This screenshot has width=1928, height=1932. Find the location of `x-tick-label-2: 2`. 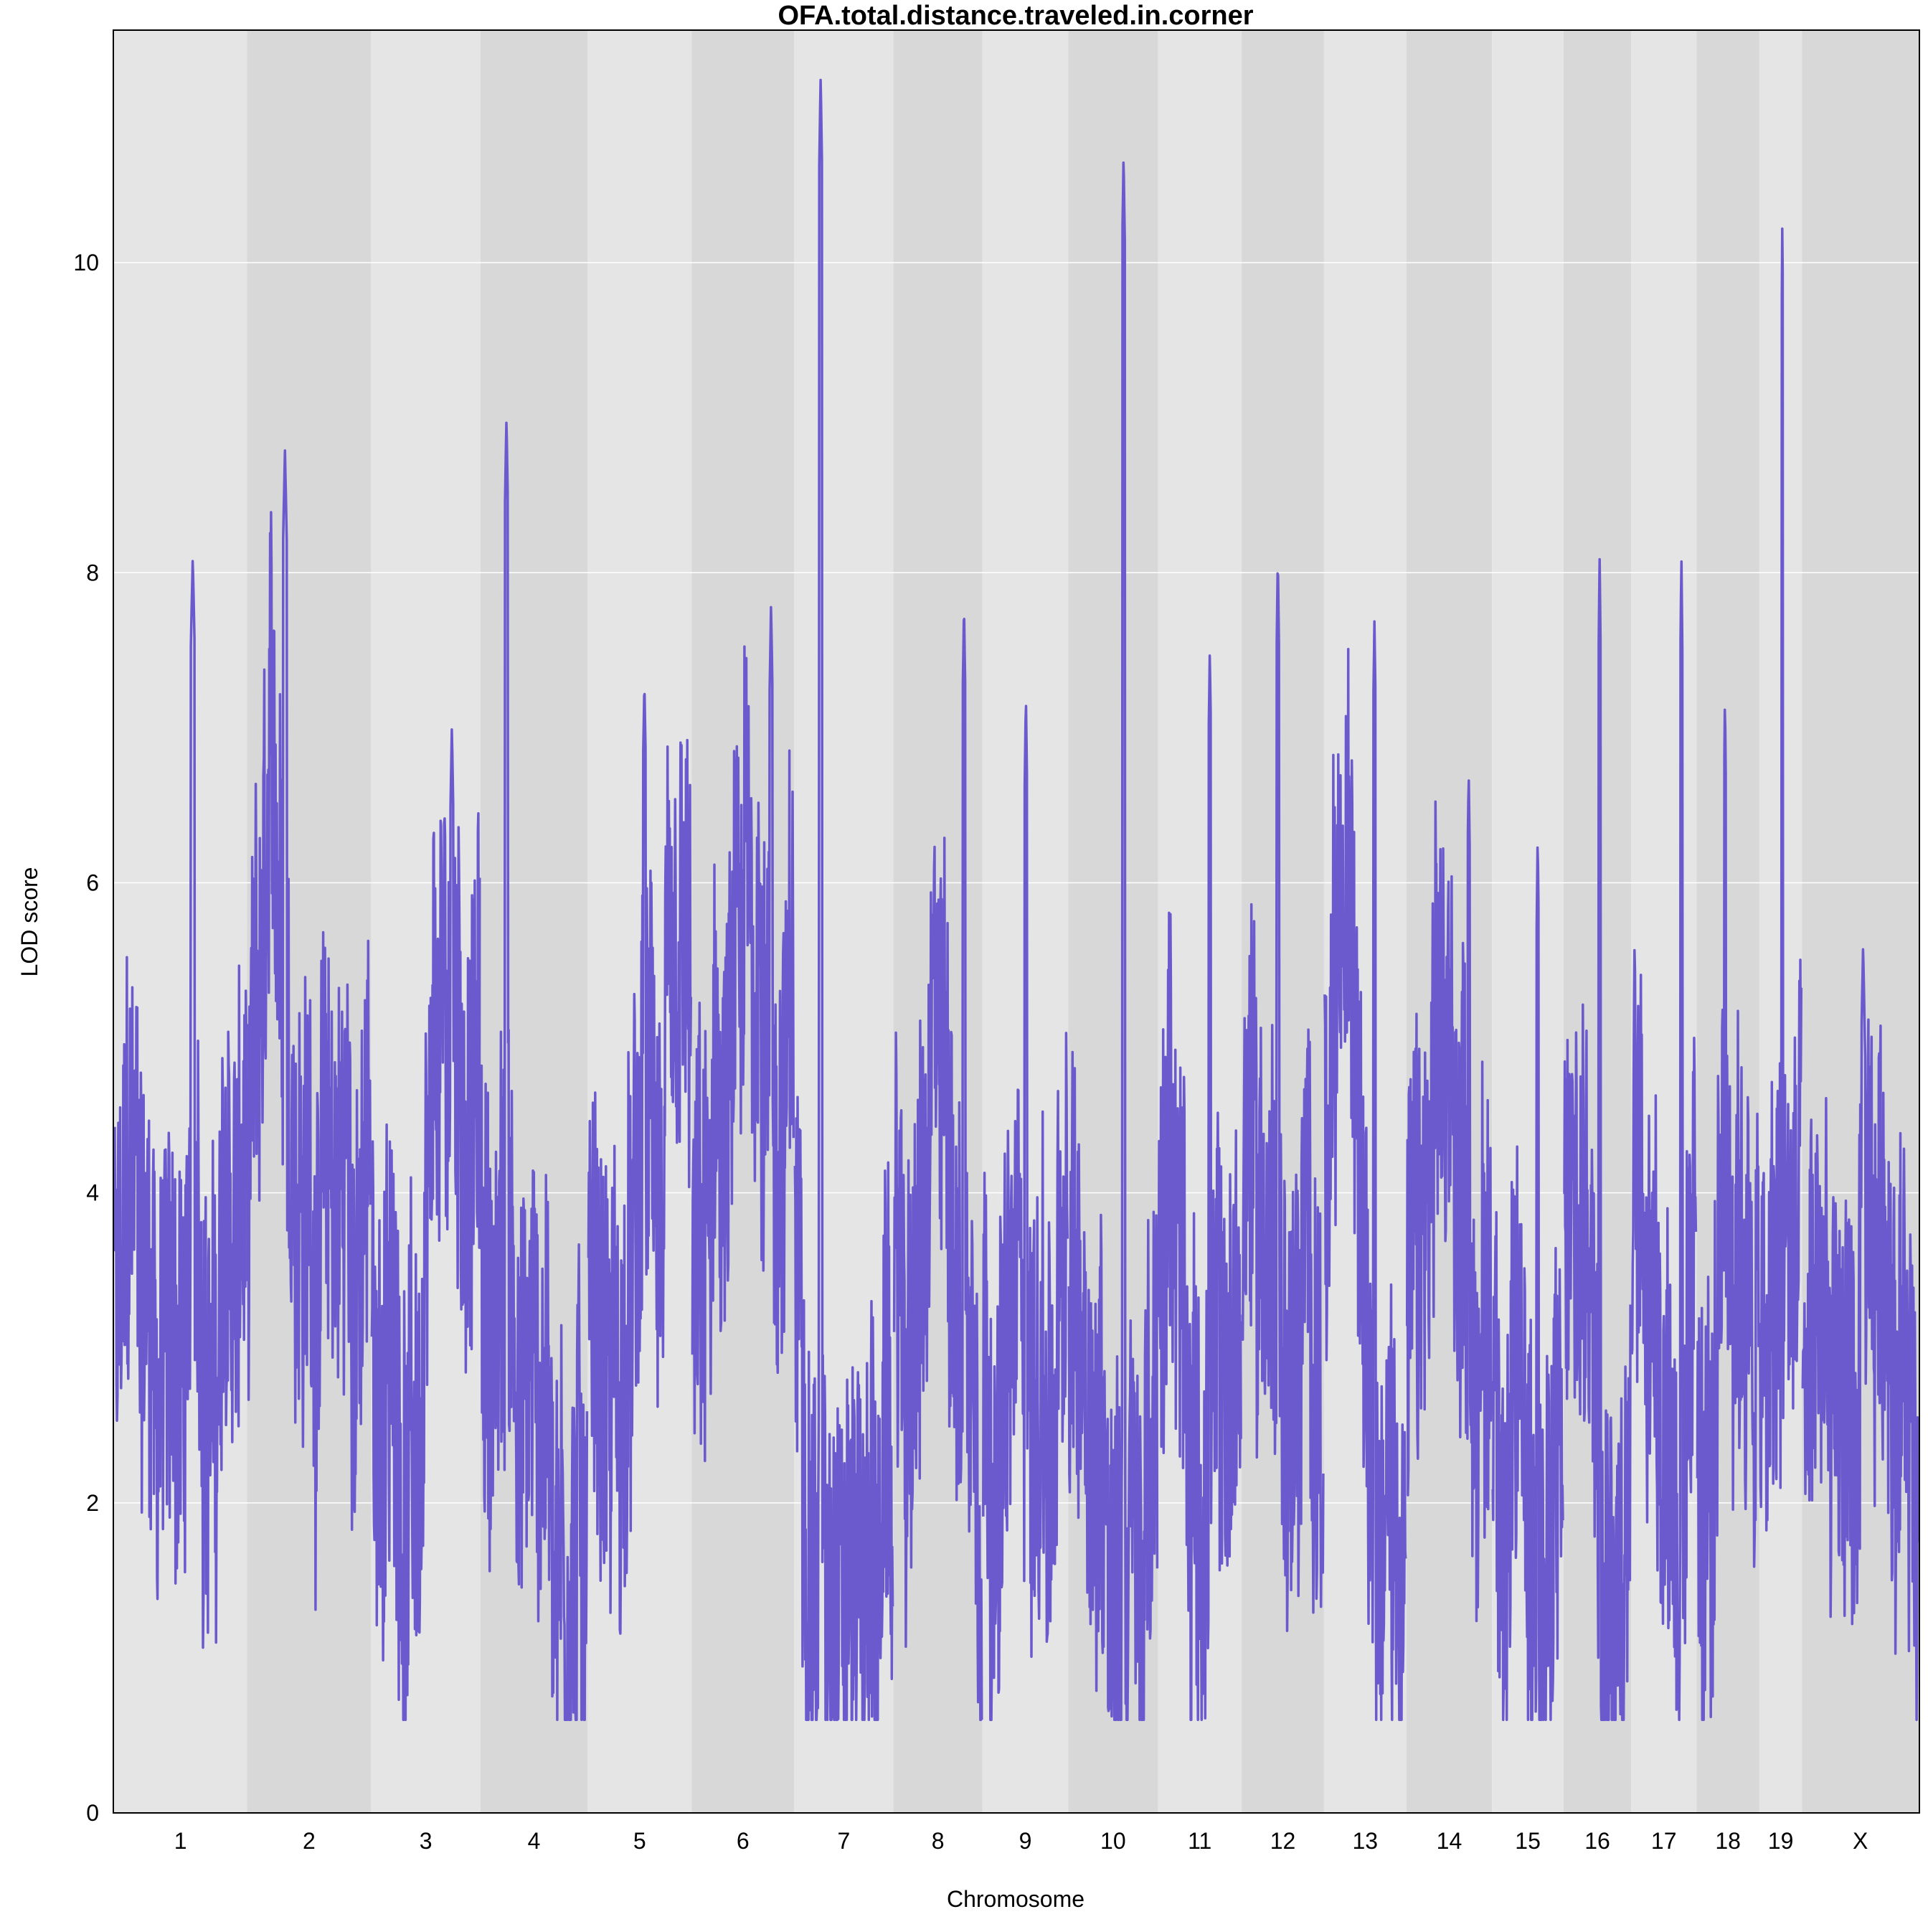

x-tick-label-2: 2 is located at coordinates (309, 1841).